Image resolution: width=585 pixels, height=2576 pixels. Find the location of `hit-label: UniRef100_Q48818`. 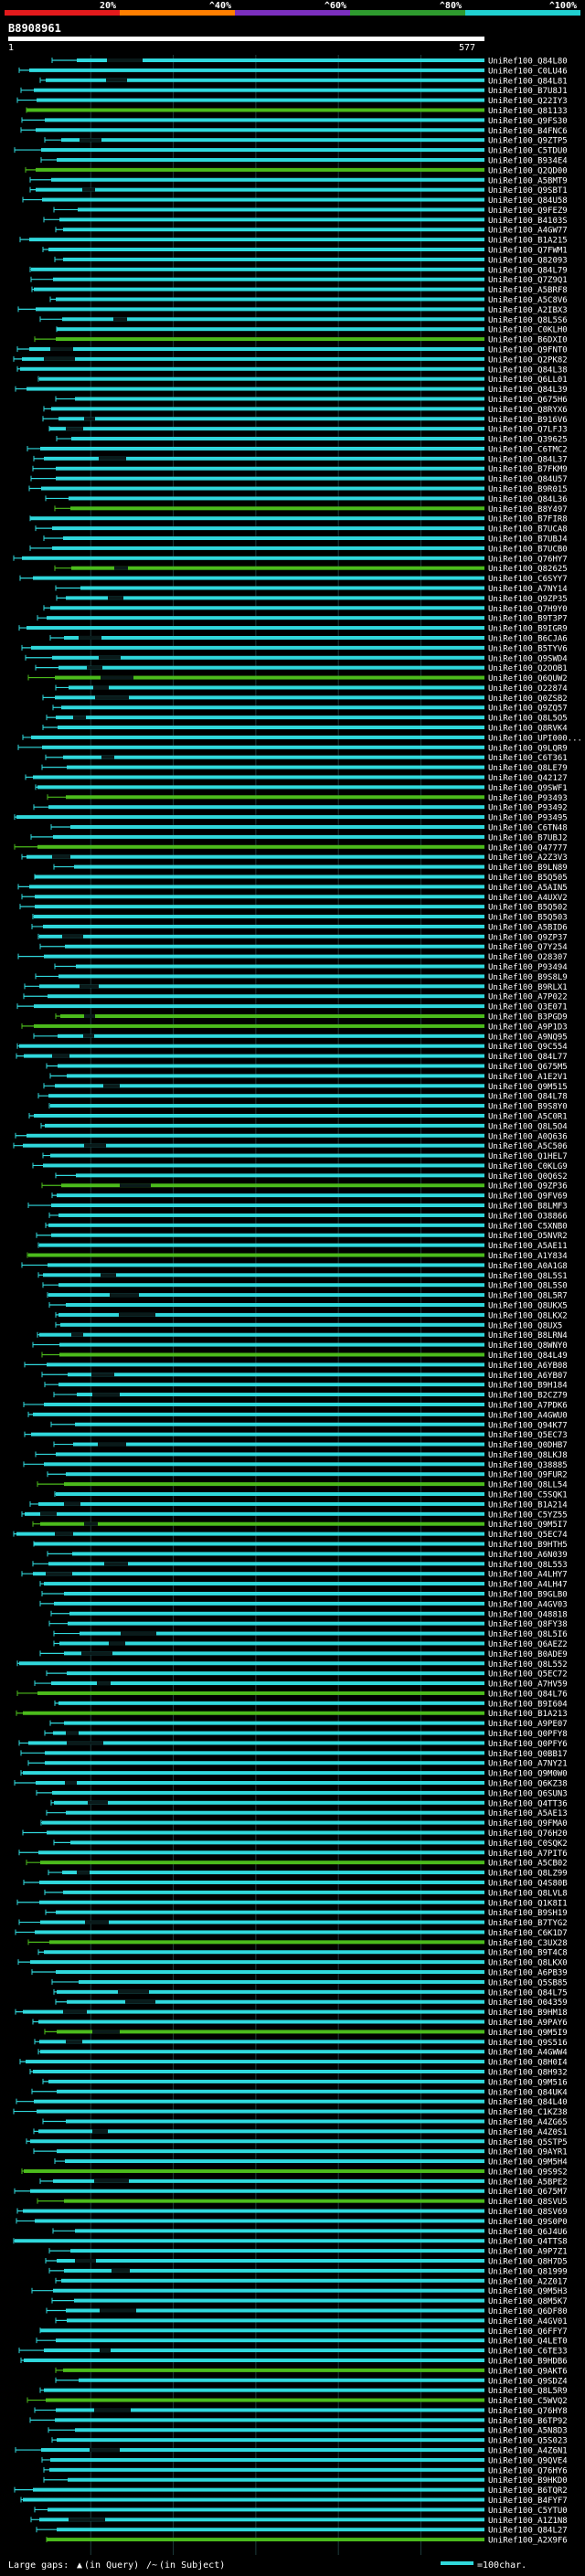

hit-label: UniRef100_Q48818 is located at coordinates (528, 1614).